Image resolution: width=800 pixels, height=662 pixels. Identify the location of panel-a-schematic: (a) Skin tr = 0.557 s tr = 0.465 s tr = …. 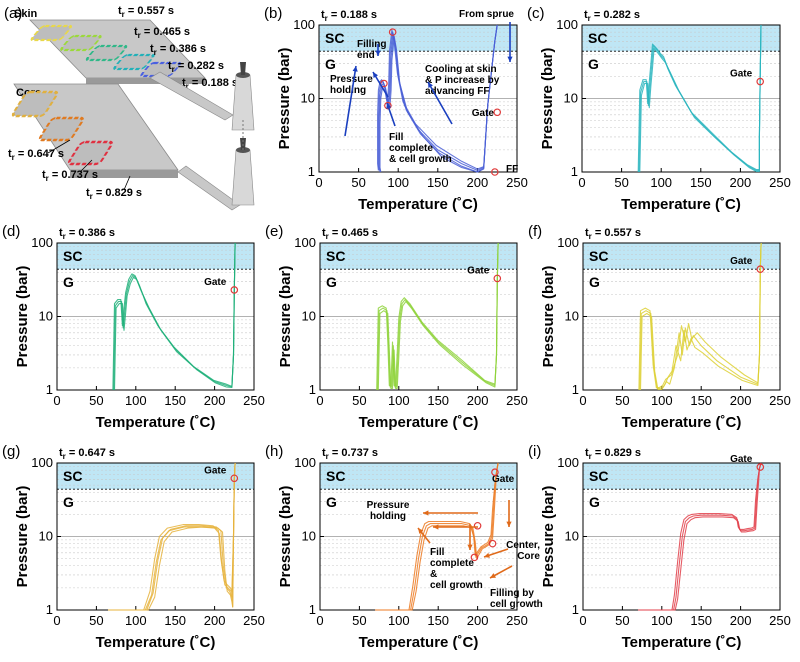
(129, 108).